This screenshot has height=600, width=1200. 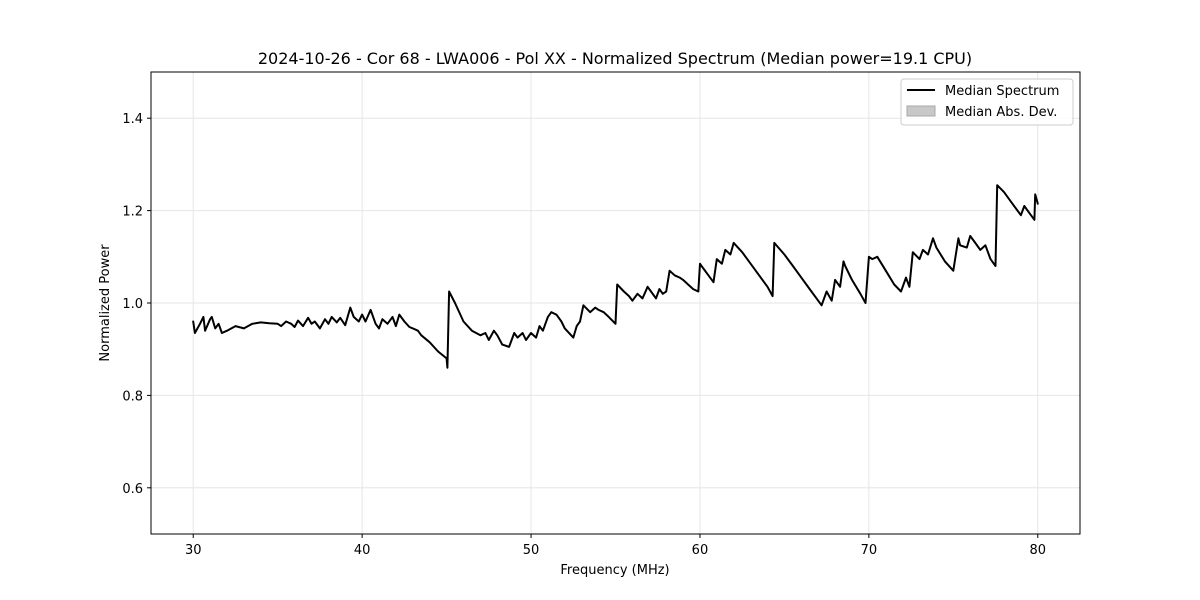 I want to click on x-tick-label: 70, so click(x=869, y=550).